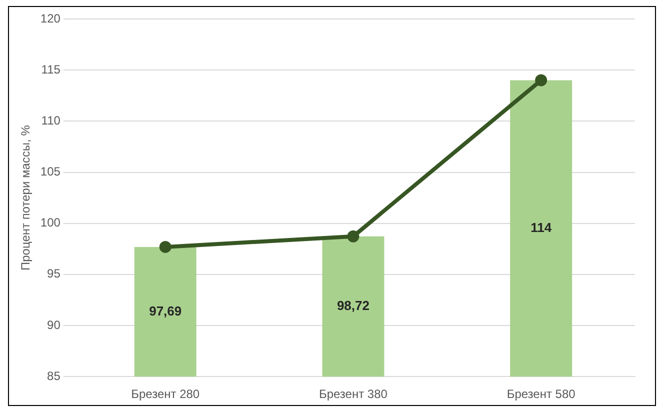 The width and height of the screenshot is (666, 411). What do you see at coordinates (54, 273) in the screenshot?
I see `y-tick-label: 95` at bounding box center [54, 273].